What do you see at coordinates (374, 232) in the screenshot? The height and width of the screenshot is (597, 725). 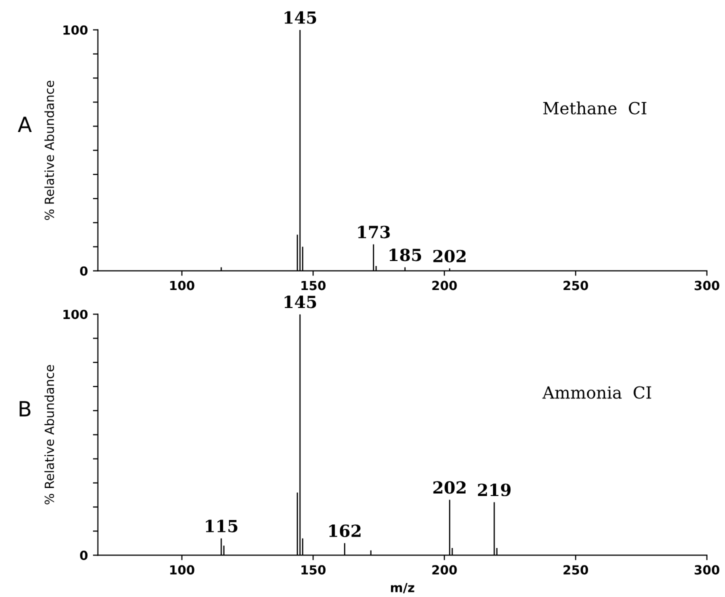 I see `annotation: 173` at bounding box center [374, 232].